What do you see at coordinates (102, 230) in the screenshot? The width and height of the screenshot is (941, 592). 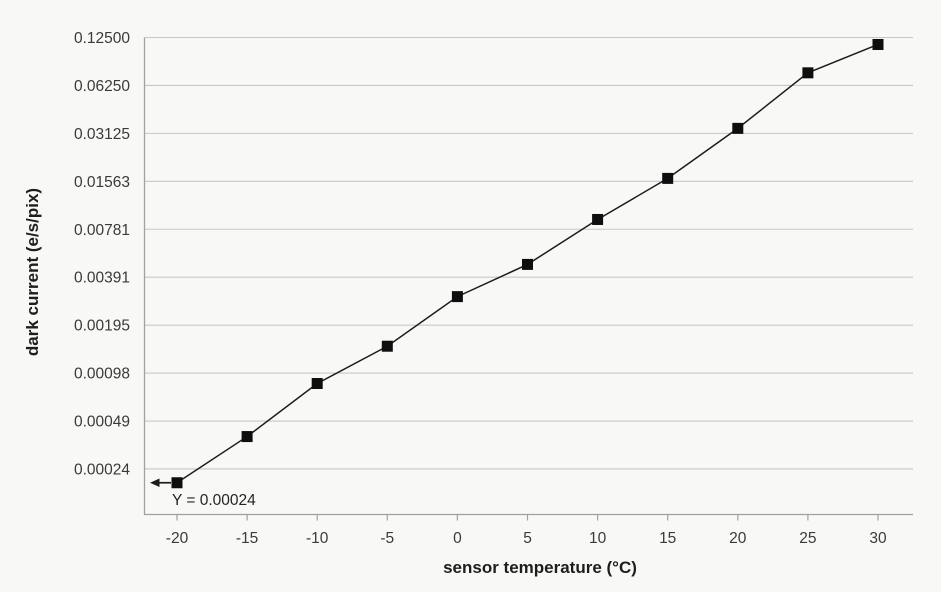 I see `y-tick-label: 0.00781` at bounding box center [102, 230].